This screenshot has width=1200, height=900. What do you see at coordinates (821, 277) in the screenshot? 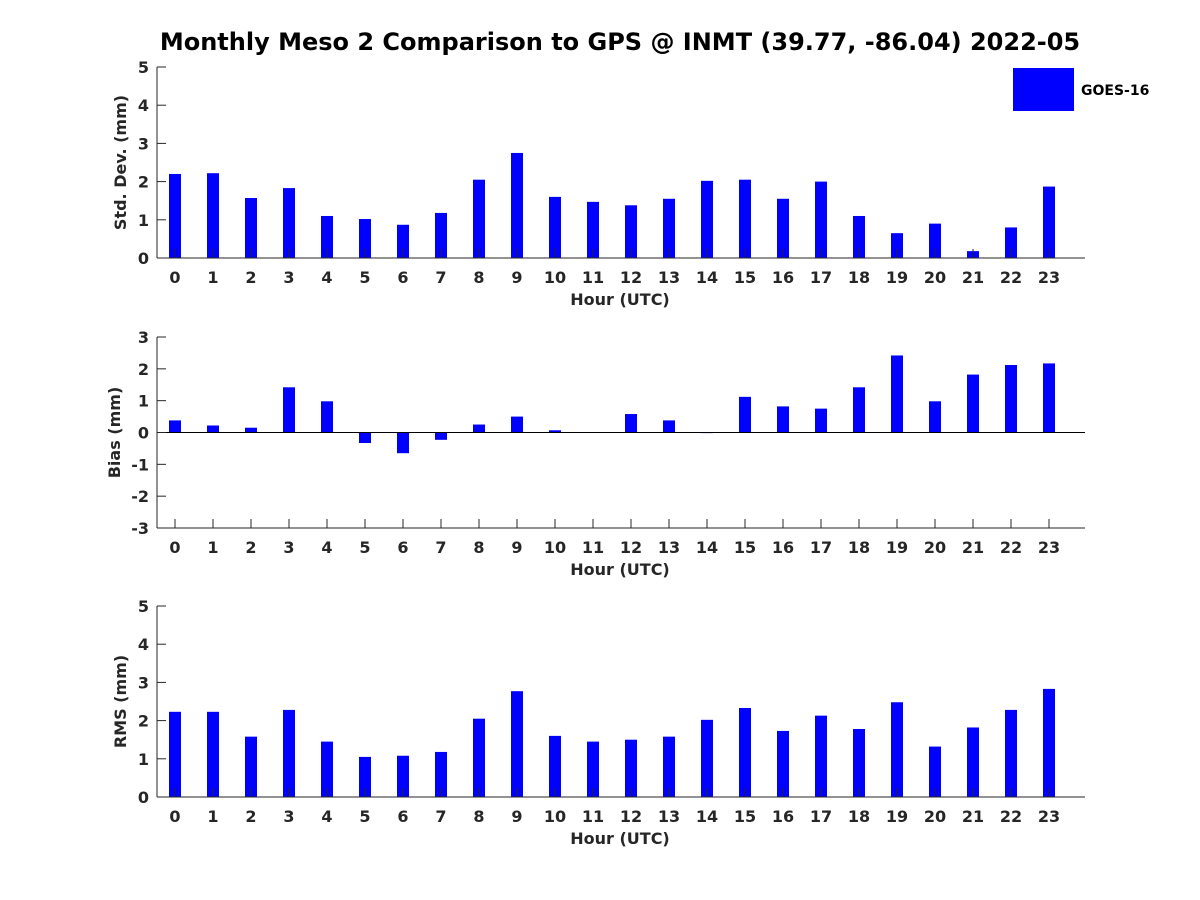
I see `x-tick-label: 17` at bounding box center [821, 277].